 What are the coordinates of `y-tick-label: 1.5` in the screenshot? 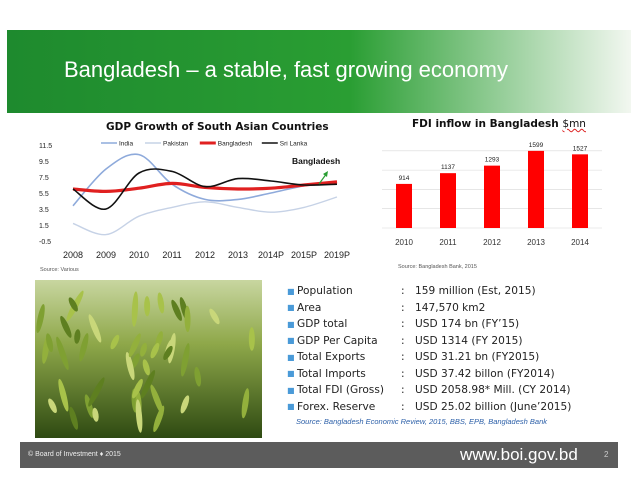 It's located at (44, 226).